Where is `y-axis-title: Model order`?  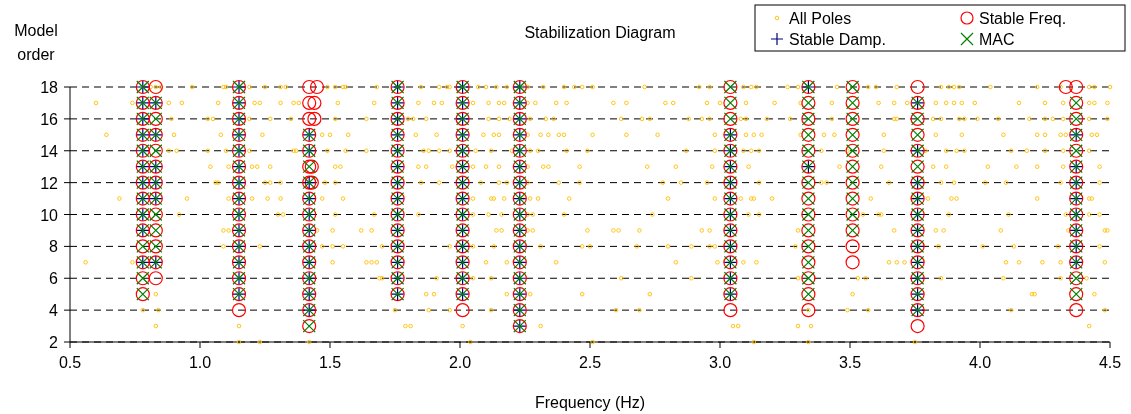 y-axis-title: Model order is located at coordinates (36, 42).